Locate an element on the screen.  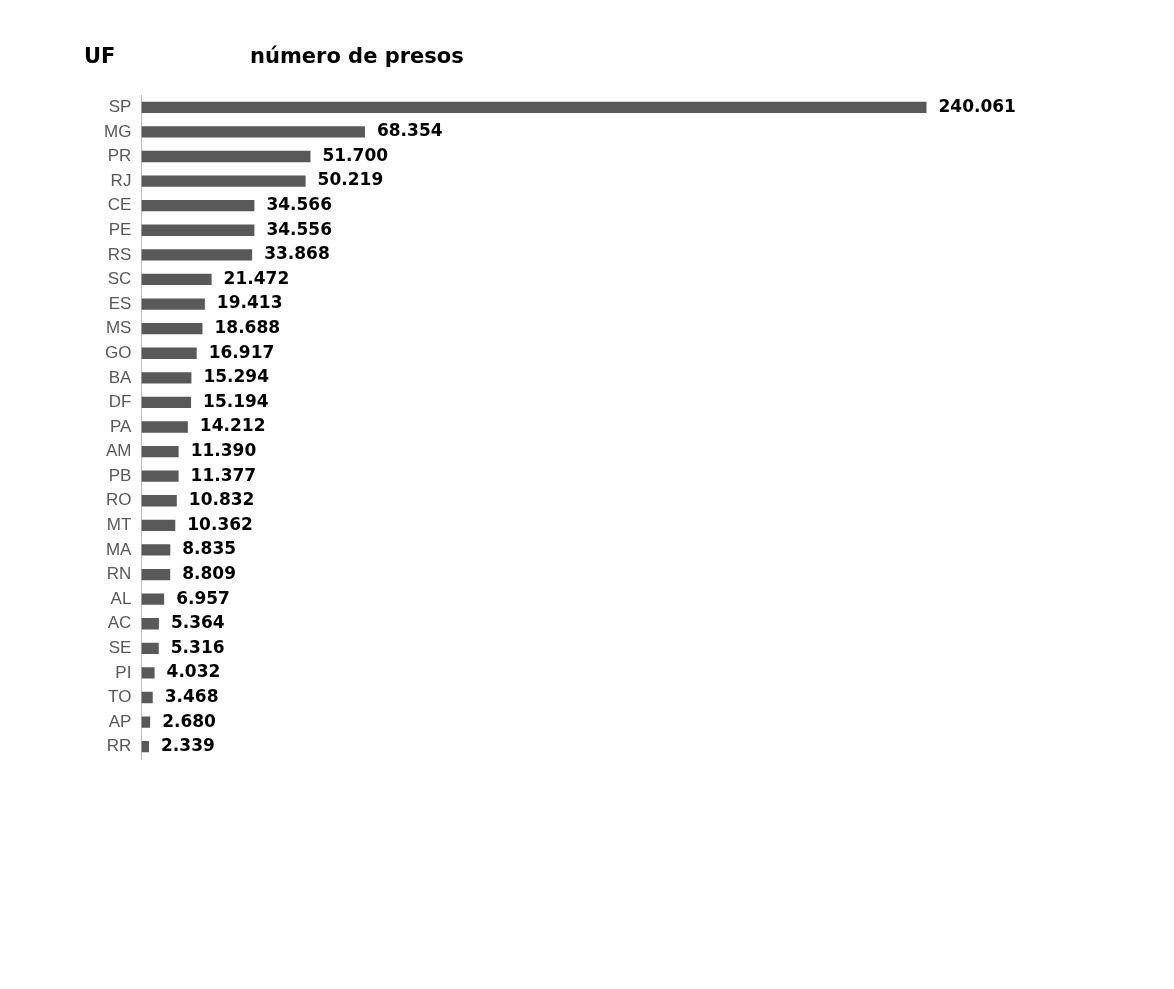
y-tick-label: RJ is located at coordinates (121, 180).